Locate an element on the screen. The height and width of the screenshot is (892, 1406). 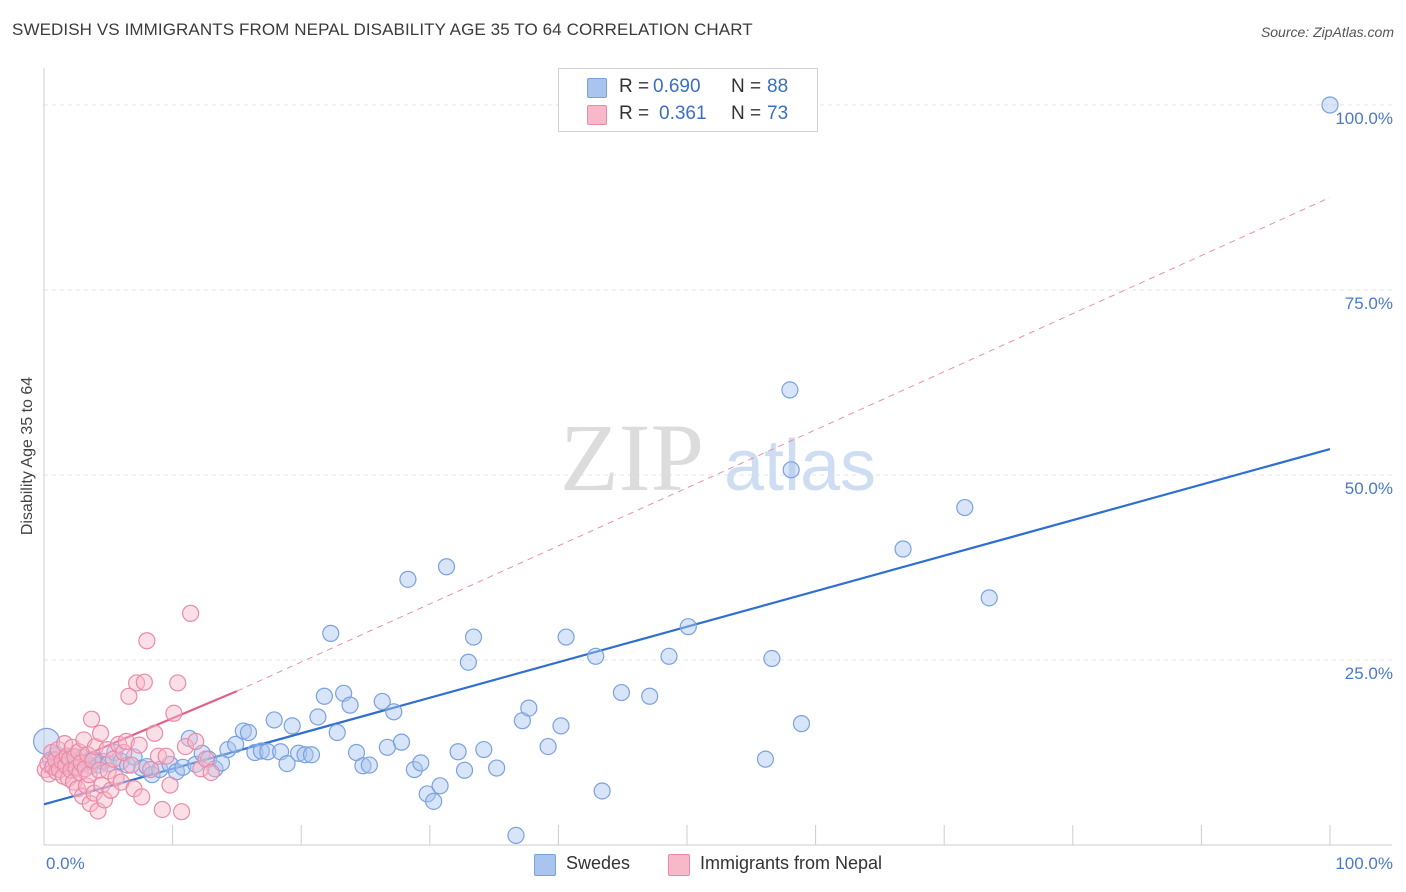
legend-n-label: N = is located at coordinates (746, 86).